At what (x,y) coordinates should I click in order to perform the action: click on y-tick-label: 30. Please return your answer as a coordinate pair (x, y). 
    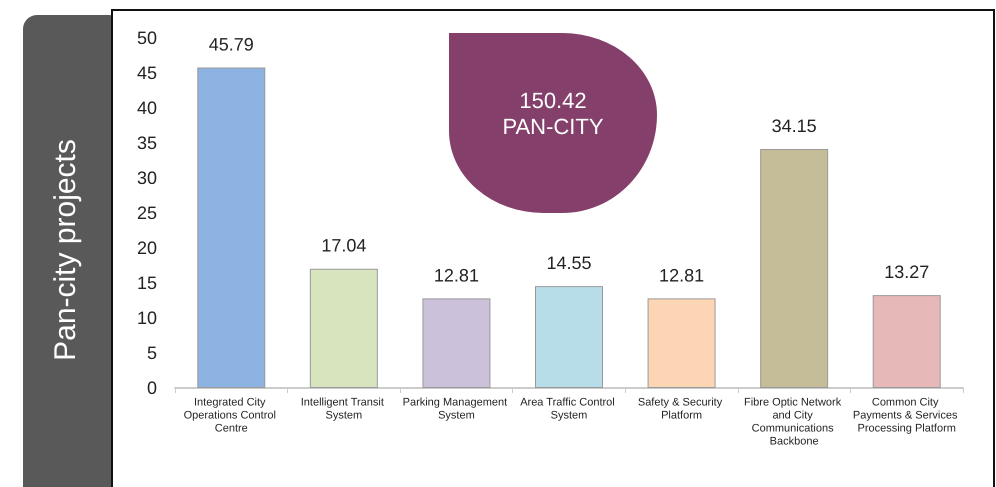
    Looking at the image, I should click on (146, 178).